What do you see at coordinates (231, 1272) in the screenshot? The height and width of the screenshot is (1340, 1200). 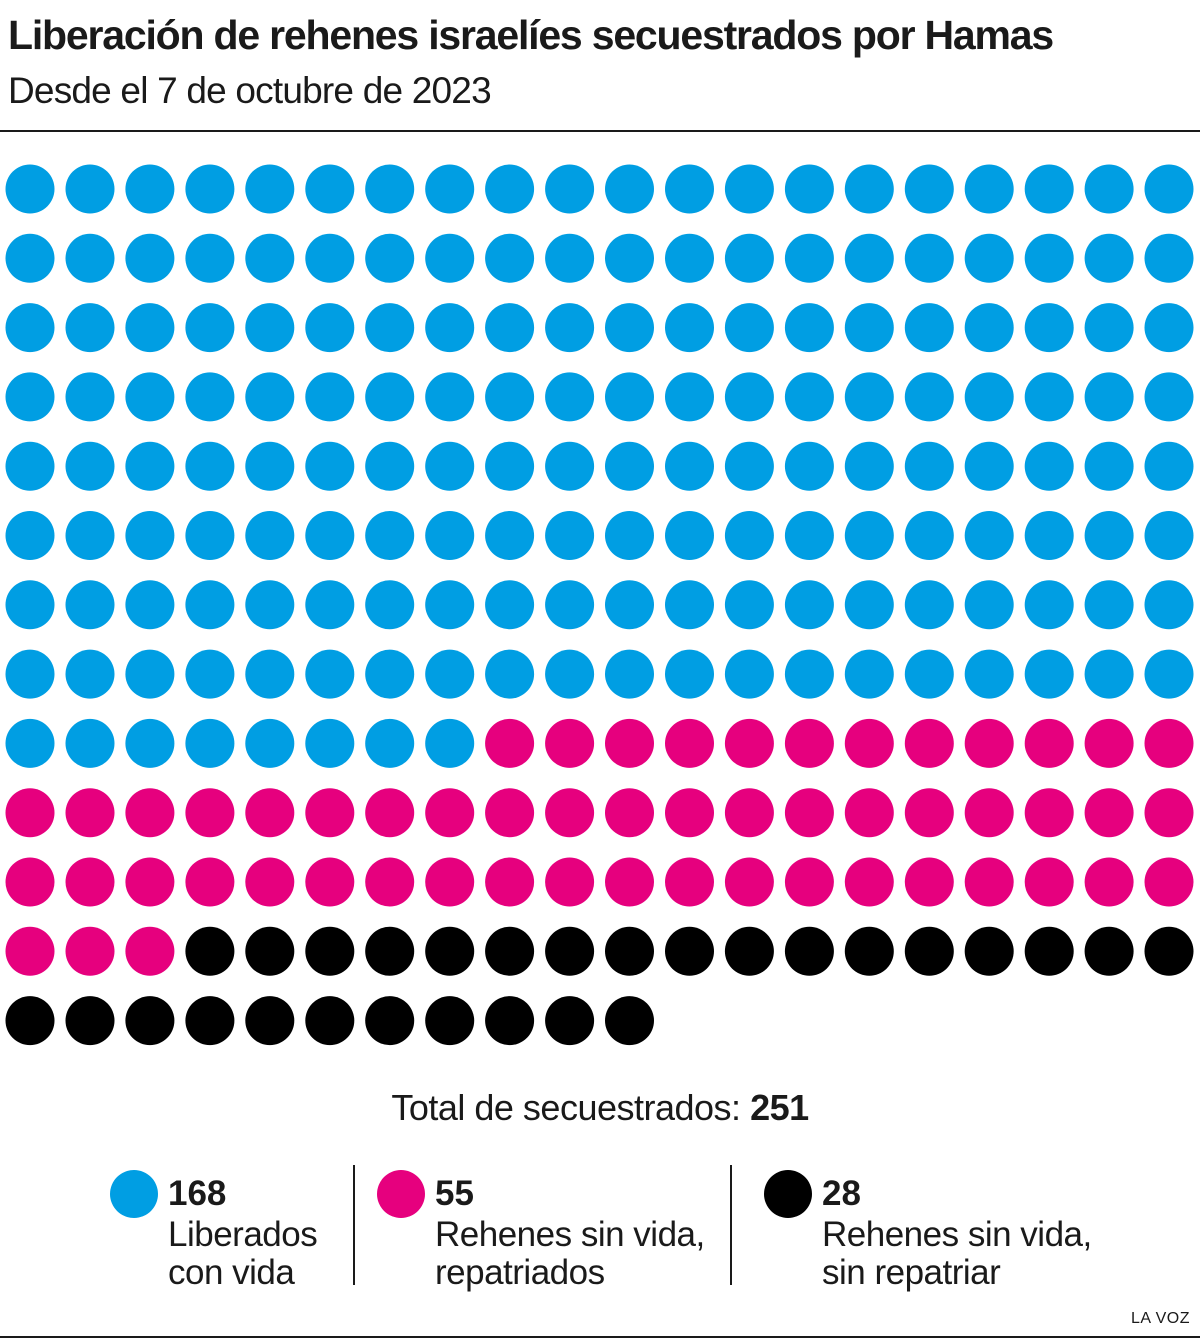 I see `legend-label-line2: con vida` at bounding box center [231, 1272].